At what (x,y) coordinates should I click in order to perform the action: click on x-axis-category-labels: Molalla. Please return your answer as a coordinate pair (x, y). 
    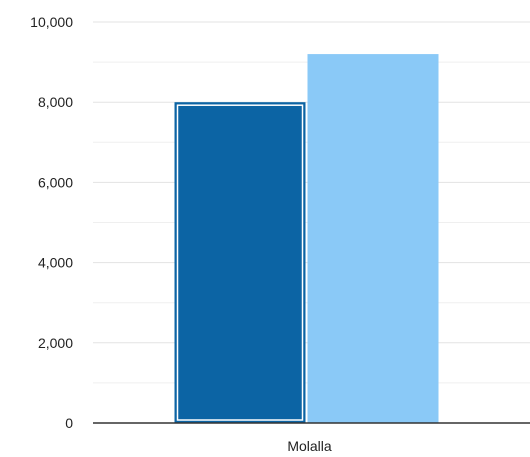
    Looking at the image, I should click on (309, 446).